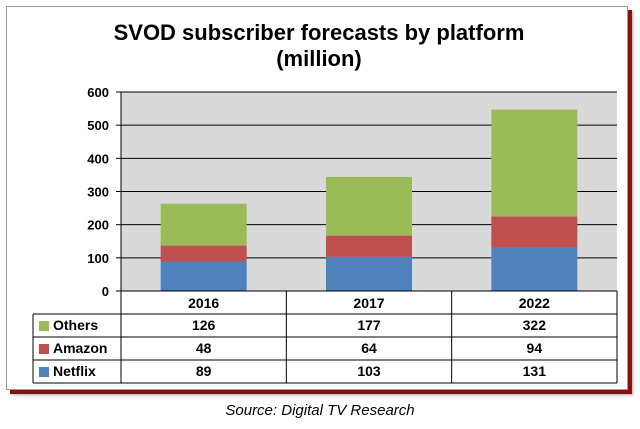  I want to click on bar-others-2016, so click(203, 224).